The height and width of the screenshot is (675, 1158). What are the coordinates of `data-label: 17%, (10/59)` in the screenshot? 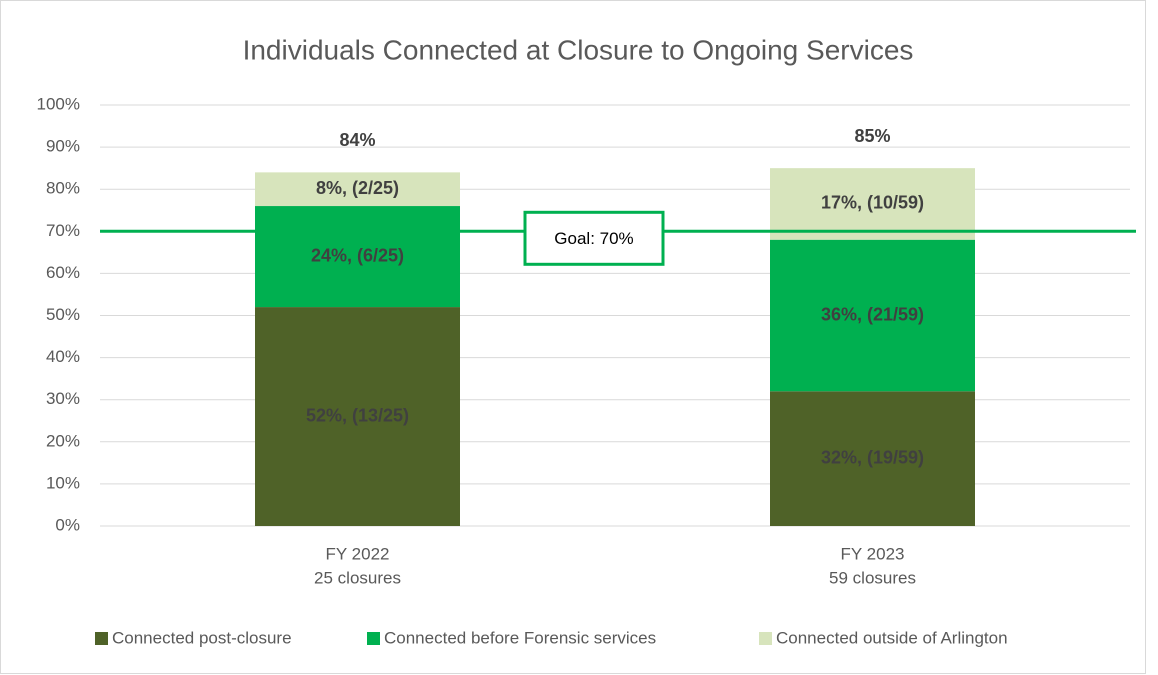 It's located at (872, 203).